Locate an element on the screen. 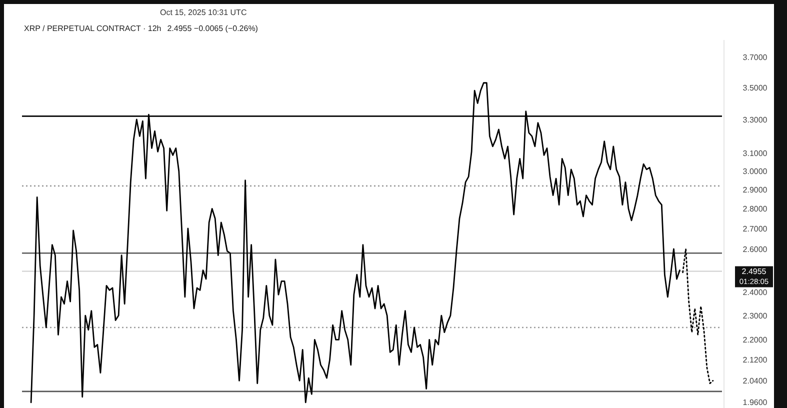 This screenshot has width=787, height=408. chart-title: XRP / PERPETUAL CONTRACT · 12h is located at coordinates (93, 28).